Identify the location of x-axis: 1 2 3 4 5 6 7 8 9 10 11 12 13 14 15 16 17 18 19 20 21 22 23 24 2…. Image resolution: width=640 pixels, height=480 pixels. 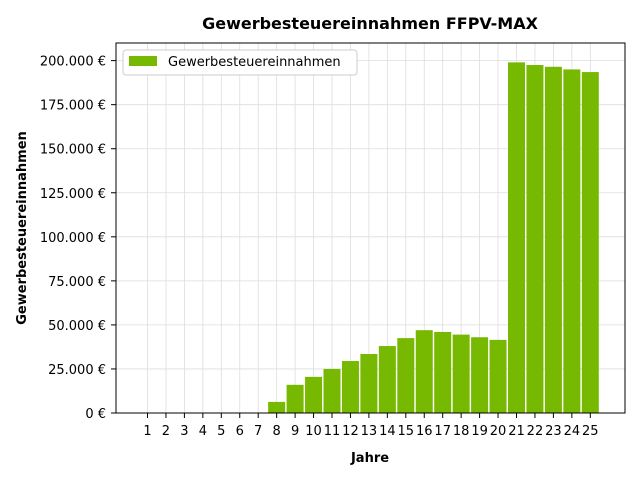
(371, 426).